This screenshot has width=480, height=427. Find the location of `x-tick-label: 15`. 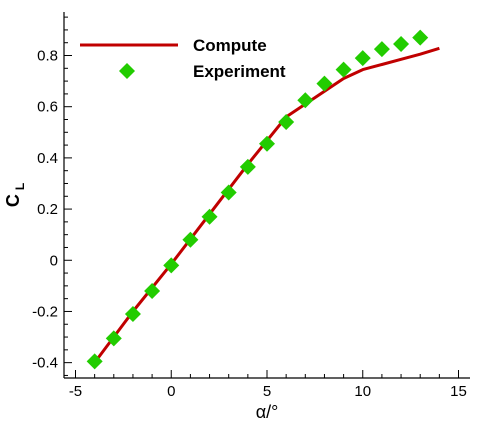

x-tick-label: 15 is located at coordinates (458, 391).